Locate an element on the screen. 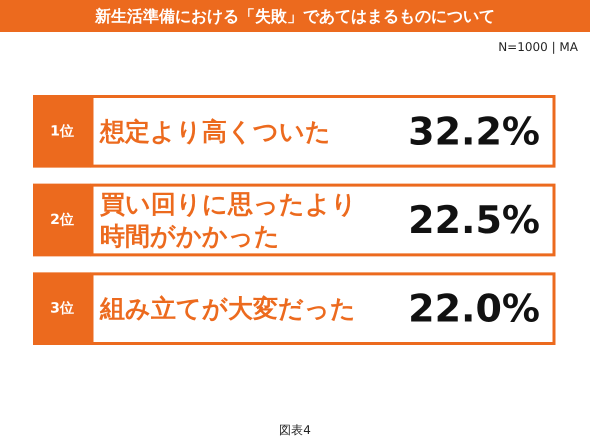 This screenshot has height=442, width=590. text: 図表4 is located at coordinates (295, 430).